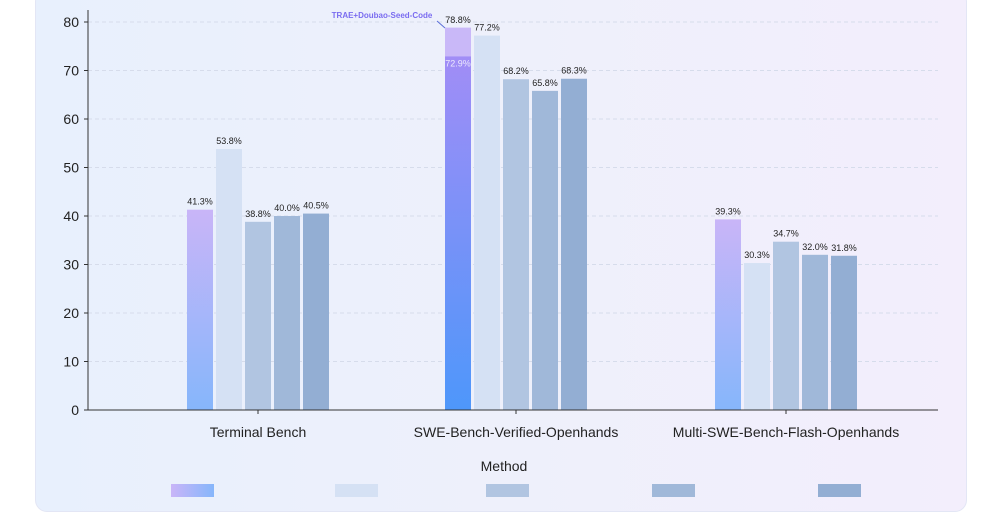 The image size is (1000, 512). Describe the element at coordinates (258, 214) in the screenshot. I see `data-label: 38.8%` at that location.